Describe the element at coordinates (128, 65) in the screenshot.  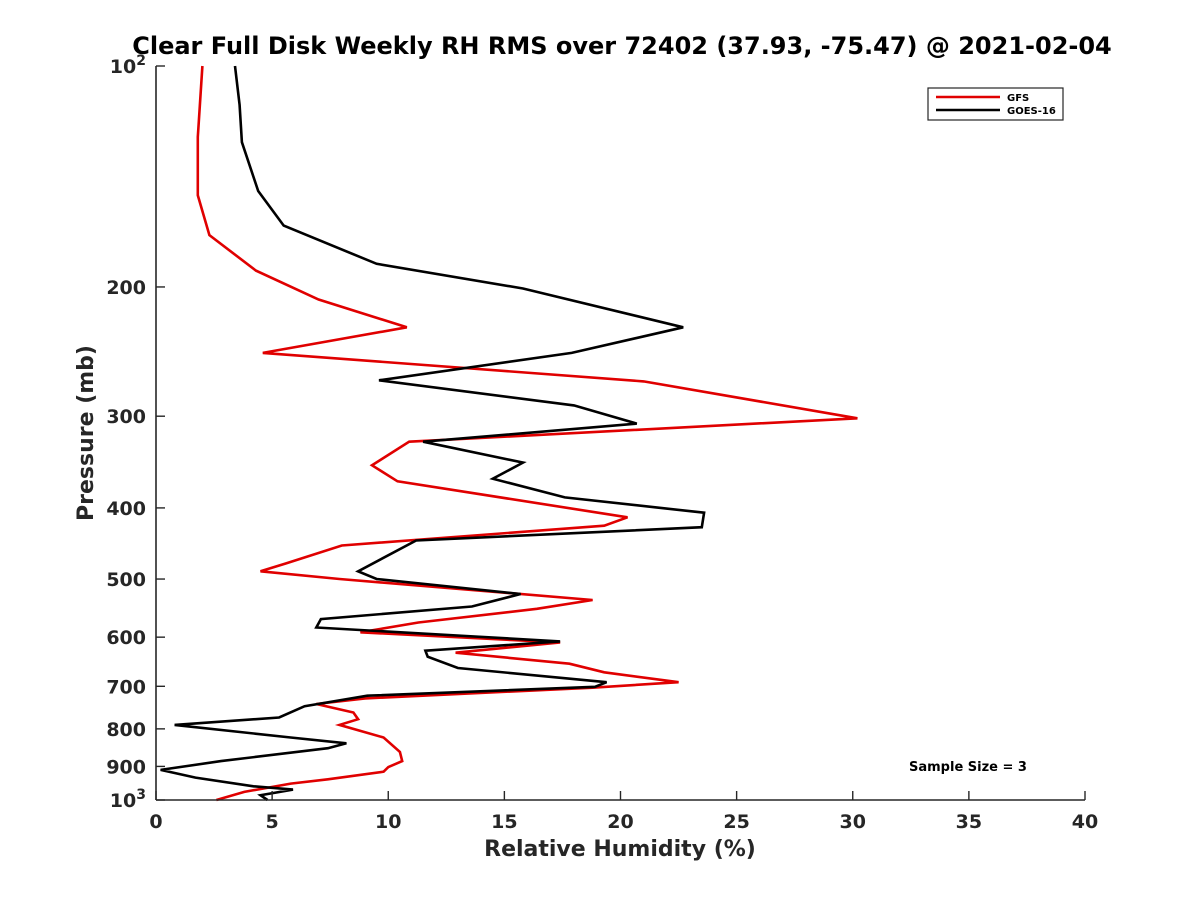
I see `y-tick-label: 10²` at that location.